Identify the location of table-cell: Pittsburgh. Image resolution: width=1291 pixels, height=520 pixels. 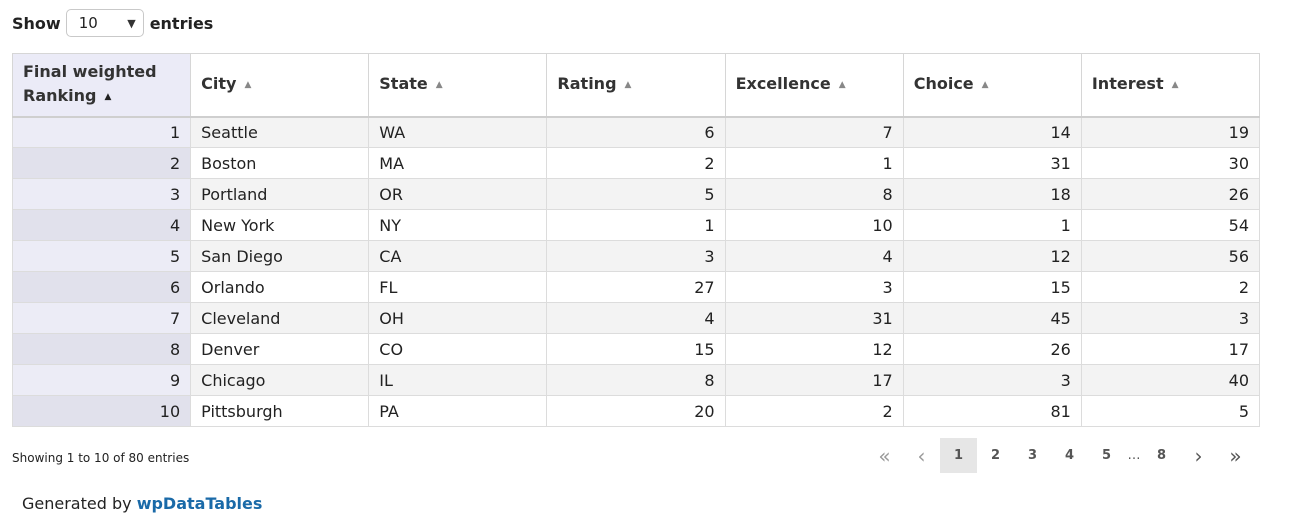
(280, 411).